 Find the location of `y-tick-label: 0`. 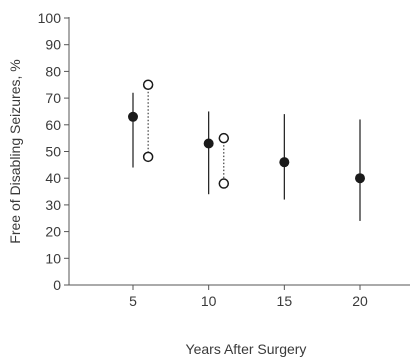

y-tick-label: 0 is located at coordinates (57, 285).